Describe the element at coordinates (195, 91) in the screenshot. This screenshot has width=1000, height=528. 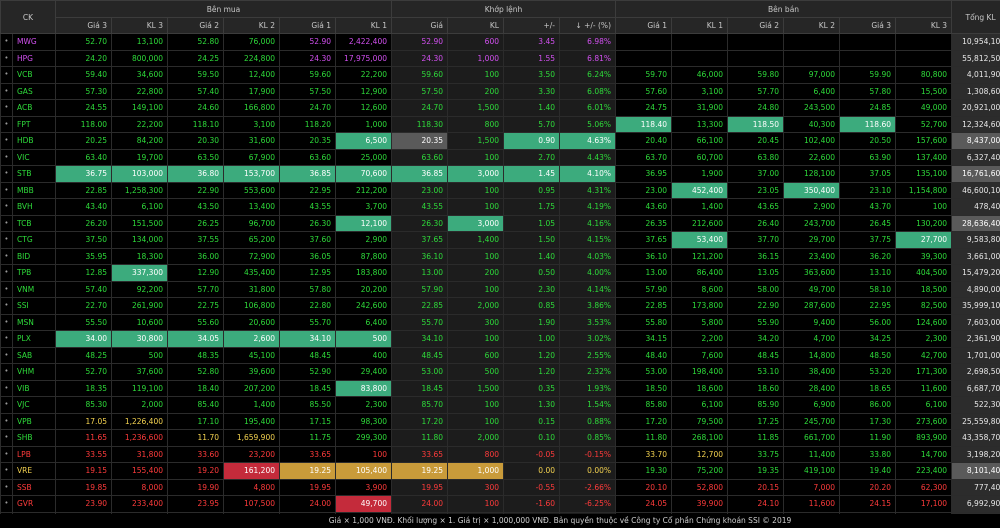
I see `buy-price-2: 57.40` at that location.